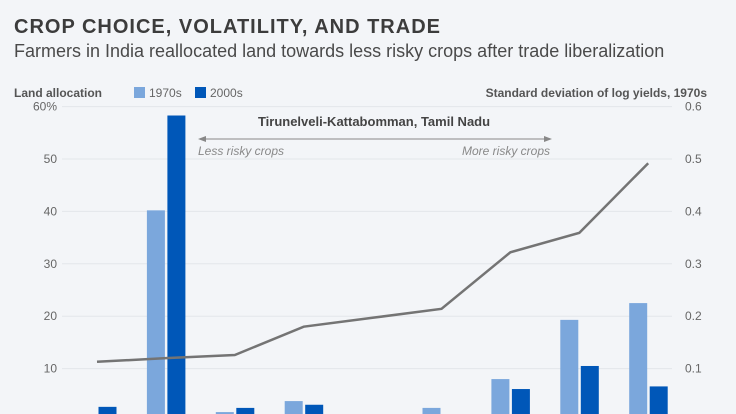 The width and height of the screenshot is (736, 414). I want to click on right-tick-label: 0.2, so click(693, 316).